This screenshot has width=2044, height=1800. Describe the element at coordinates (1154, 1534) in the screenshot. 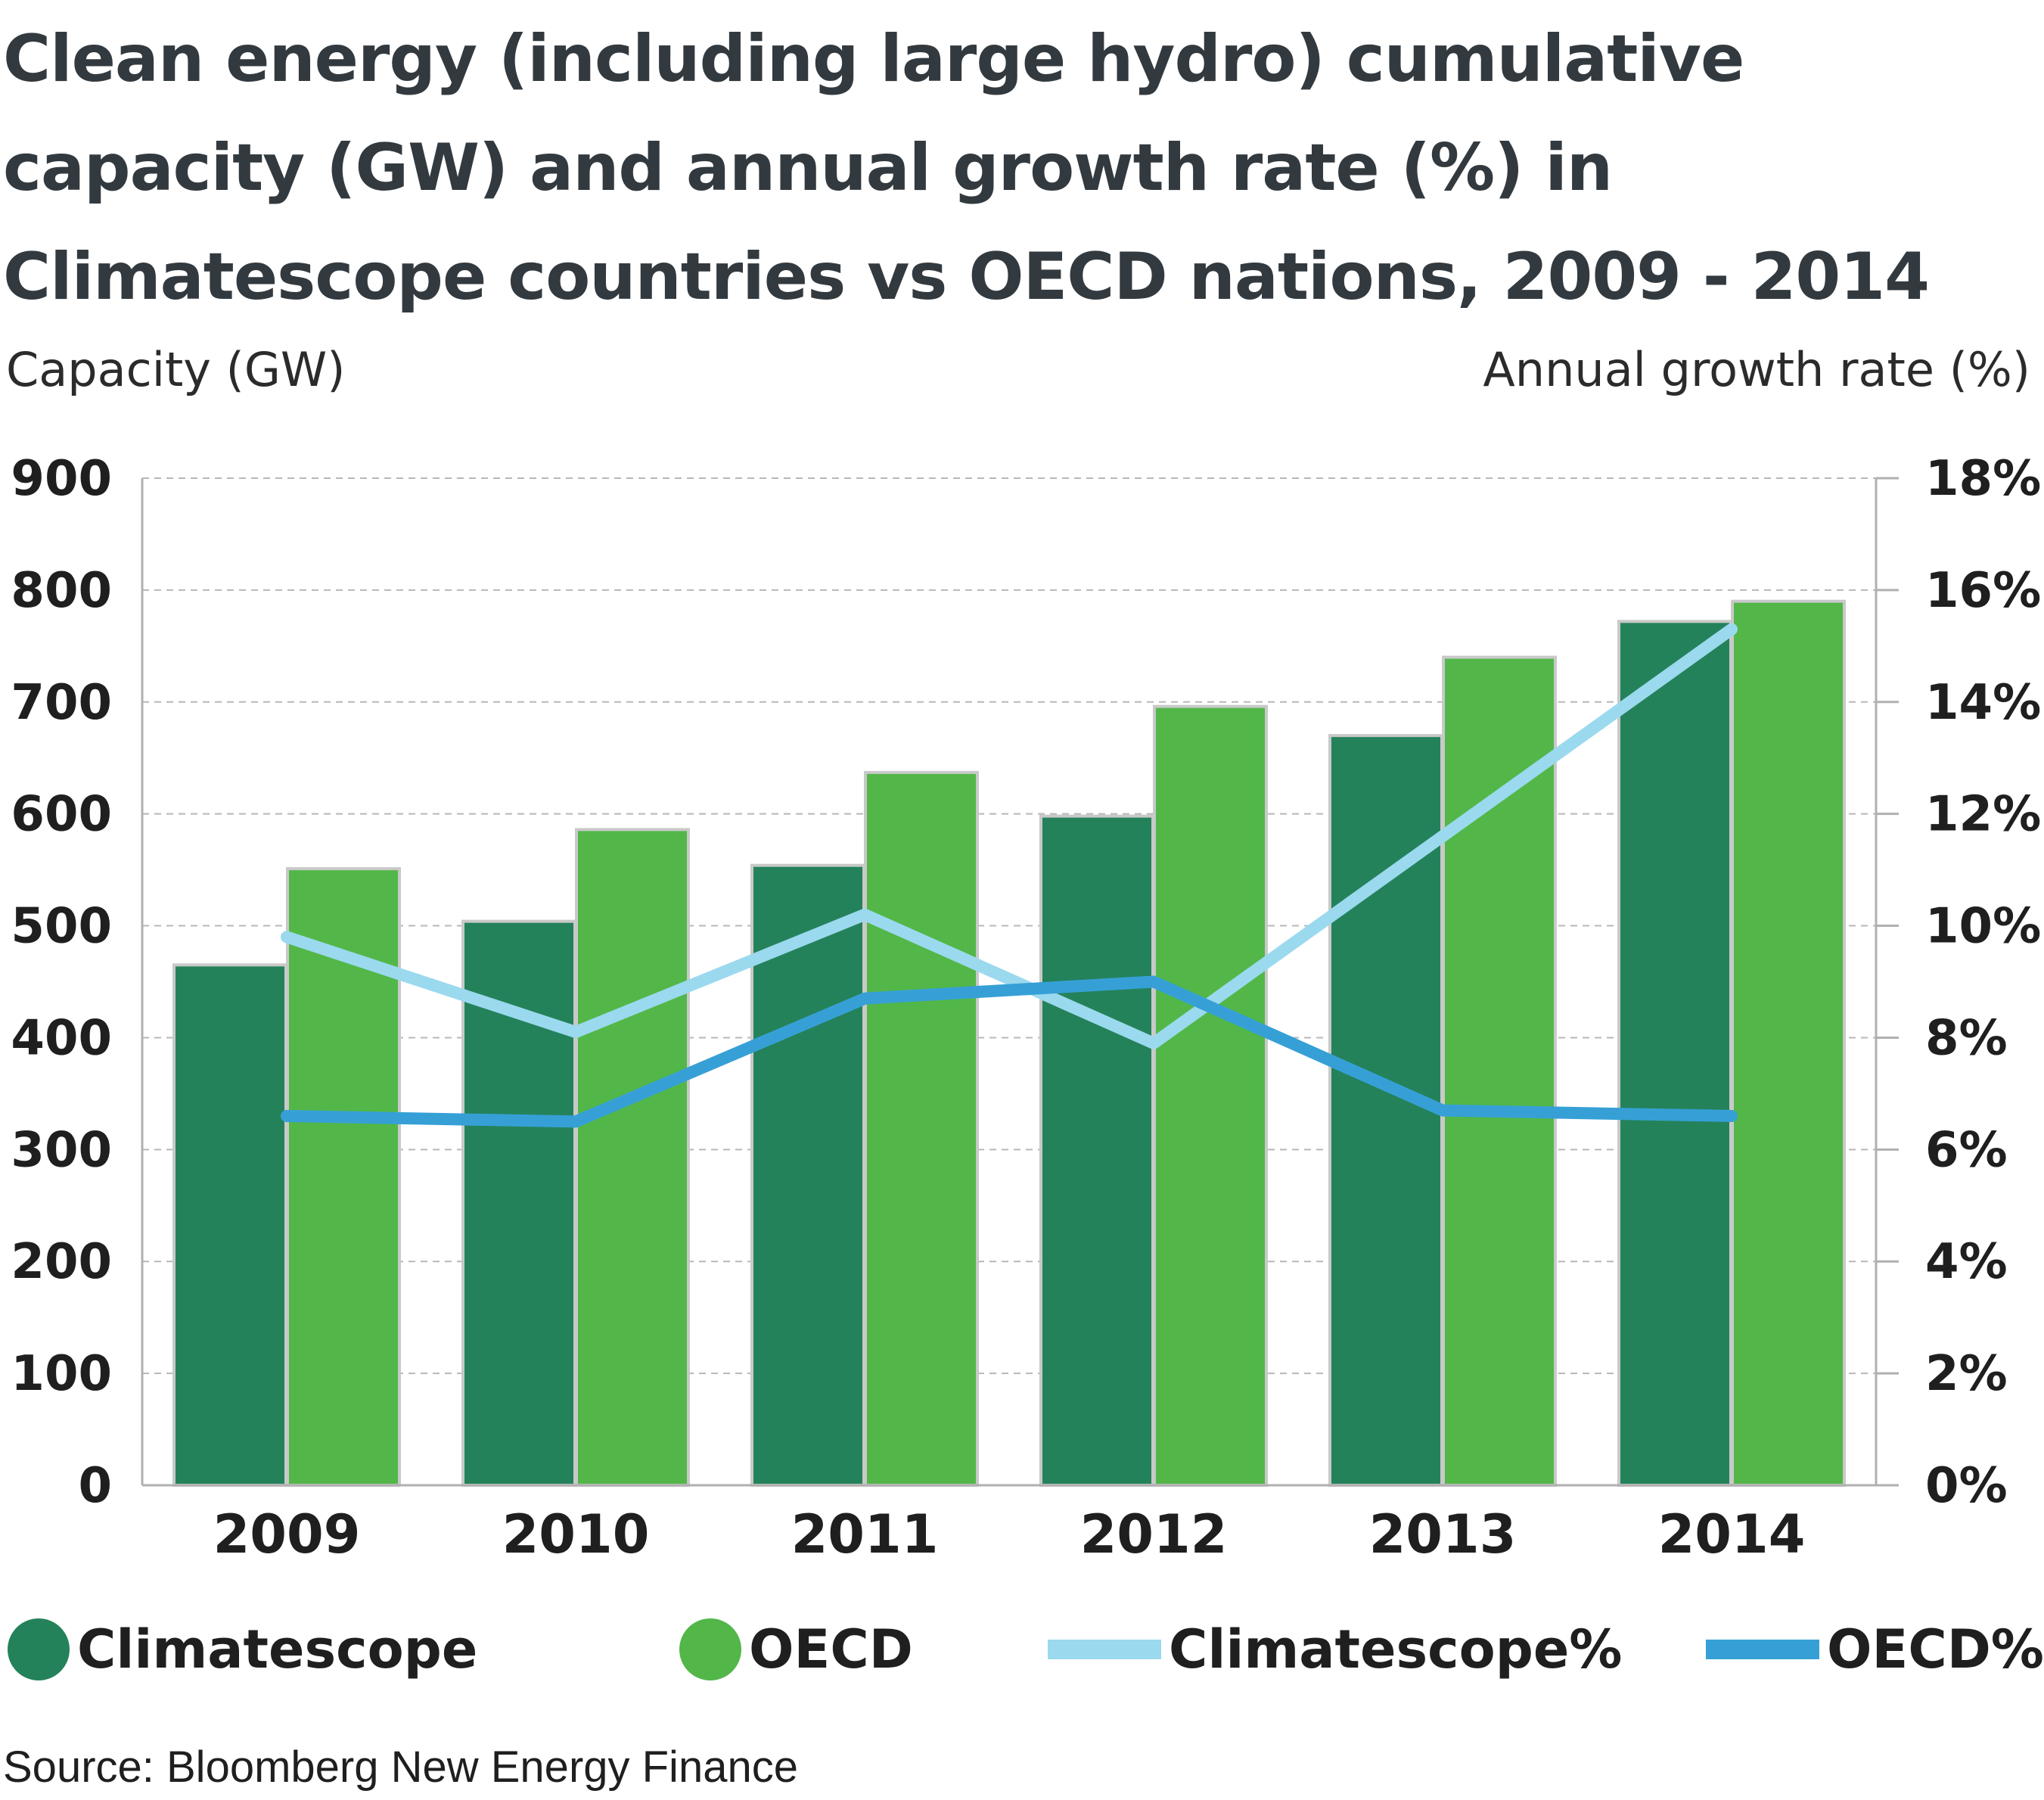

I see `x-tick-label: 2012` at that location.